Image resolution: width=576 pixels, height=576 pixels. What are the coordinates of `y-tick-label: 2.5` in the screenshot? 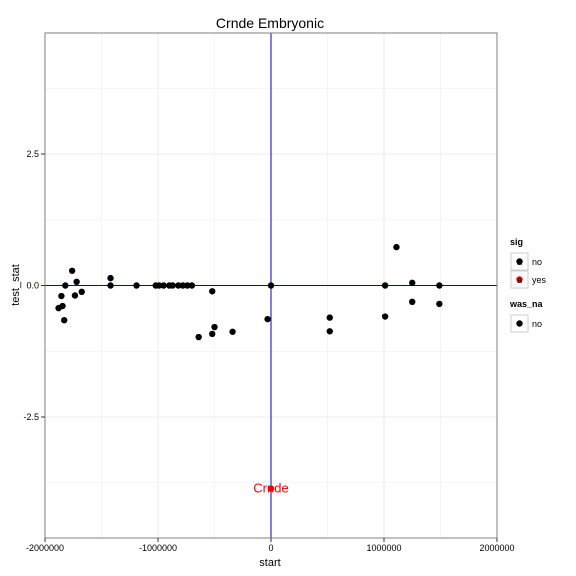 It's located at (32, 154).